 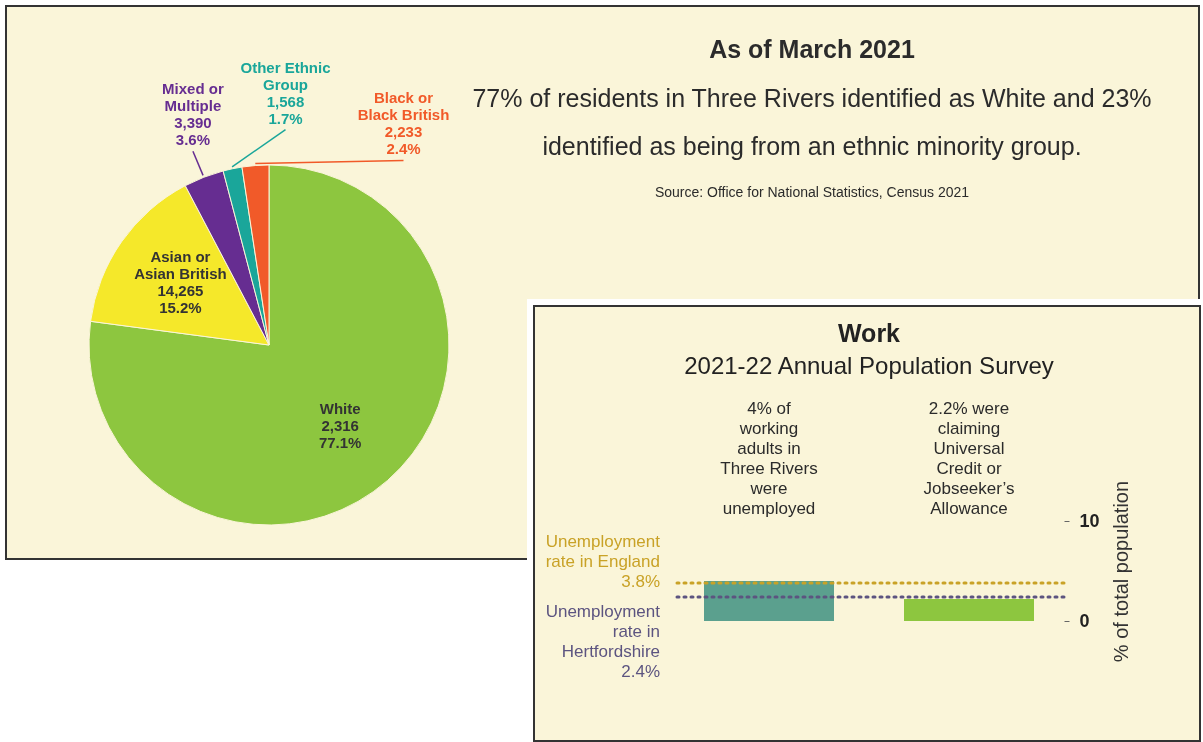 What do you see at coordinates (603, 561) in the screenshot?
I see `ref-line-label: Unemployment rate in England 3.8%` at bounding box center [603, 561].